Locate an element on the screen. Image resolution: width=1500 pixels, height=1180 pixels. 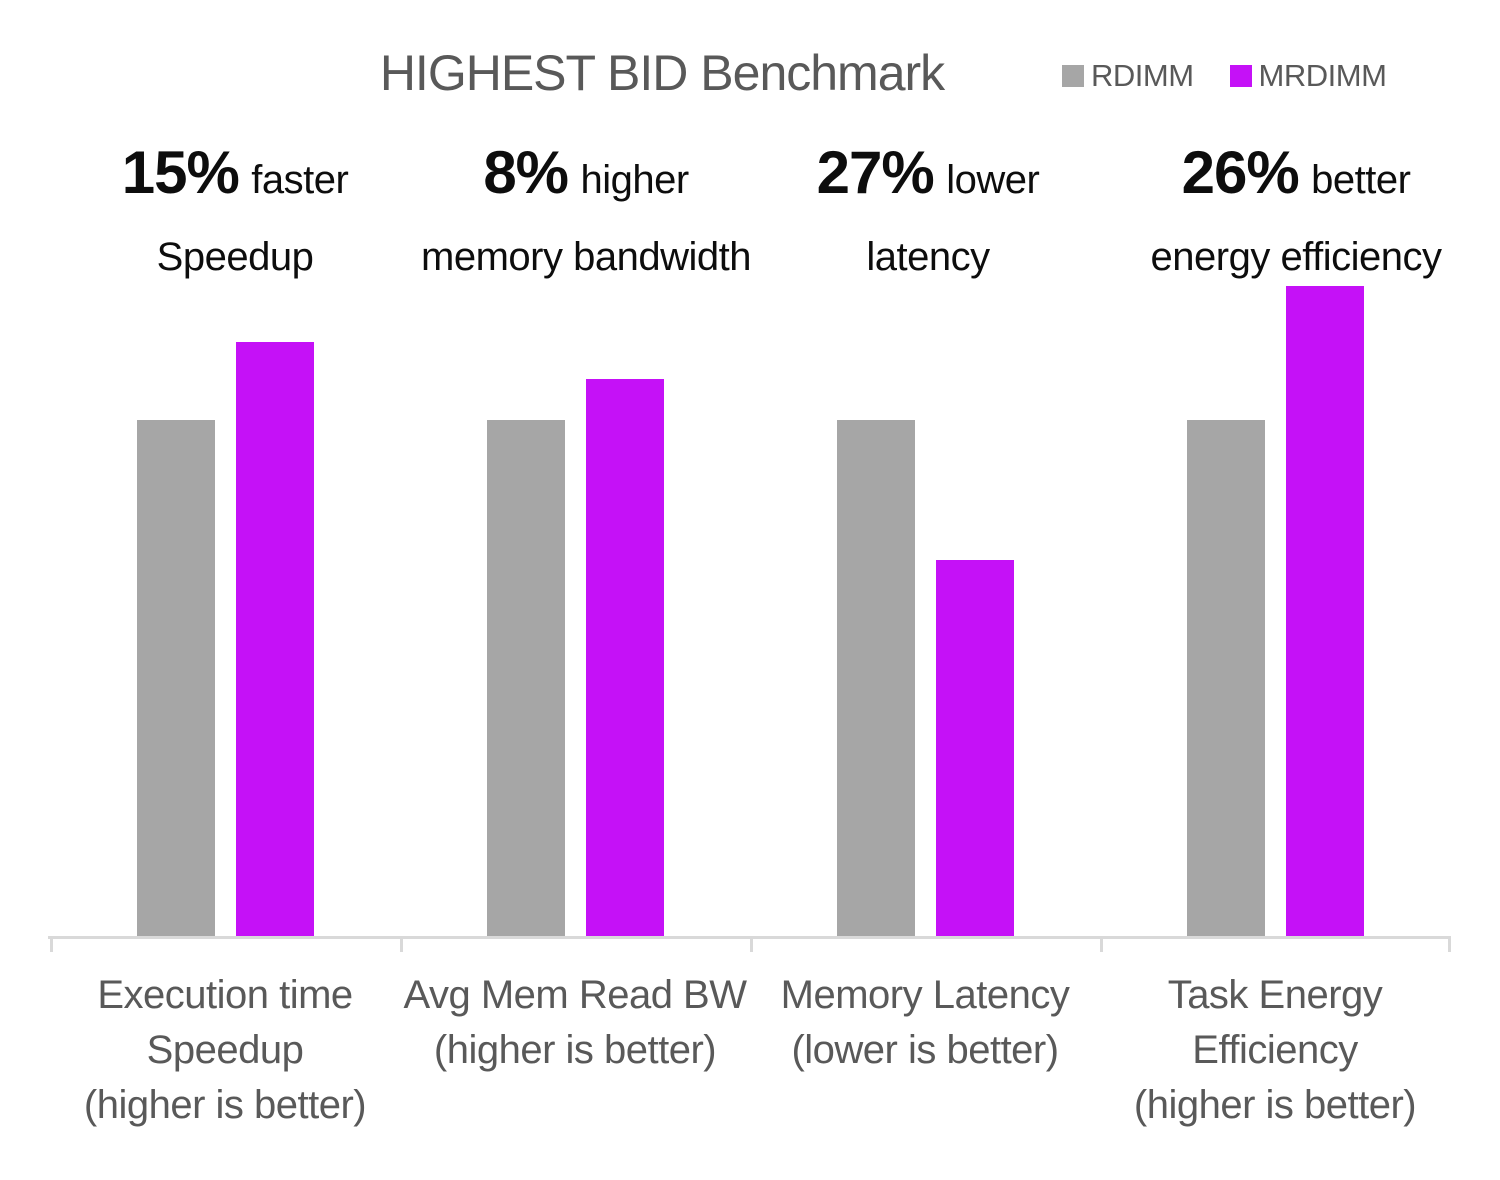
bar-rdimm-group3 is located at coordinates (1226, 678).